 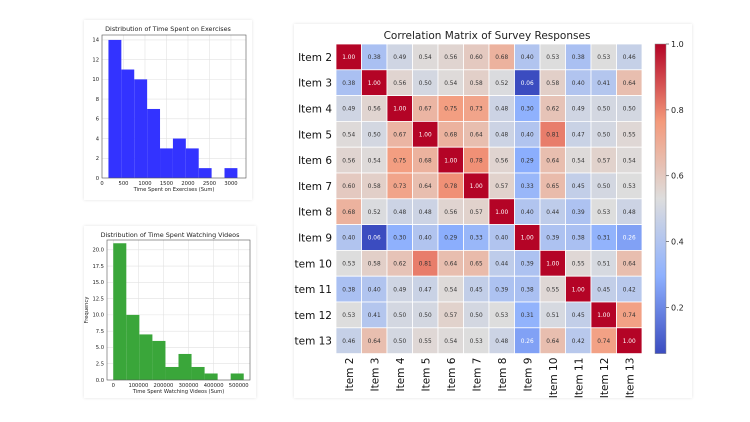 What do you see at coordinates (425, 342) in the screenshot?
I see `cell-value-label: 0.55` at bounding box center [425, 342].